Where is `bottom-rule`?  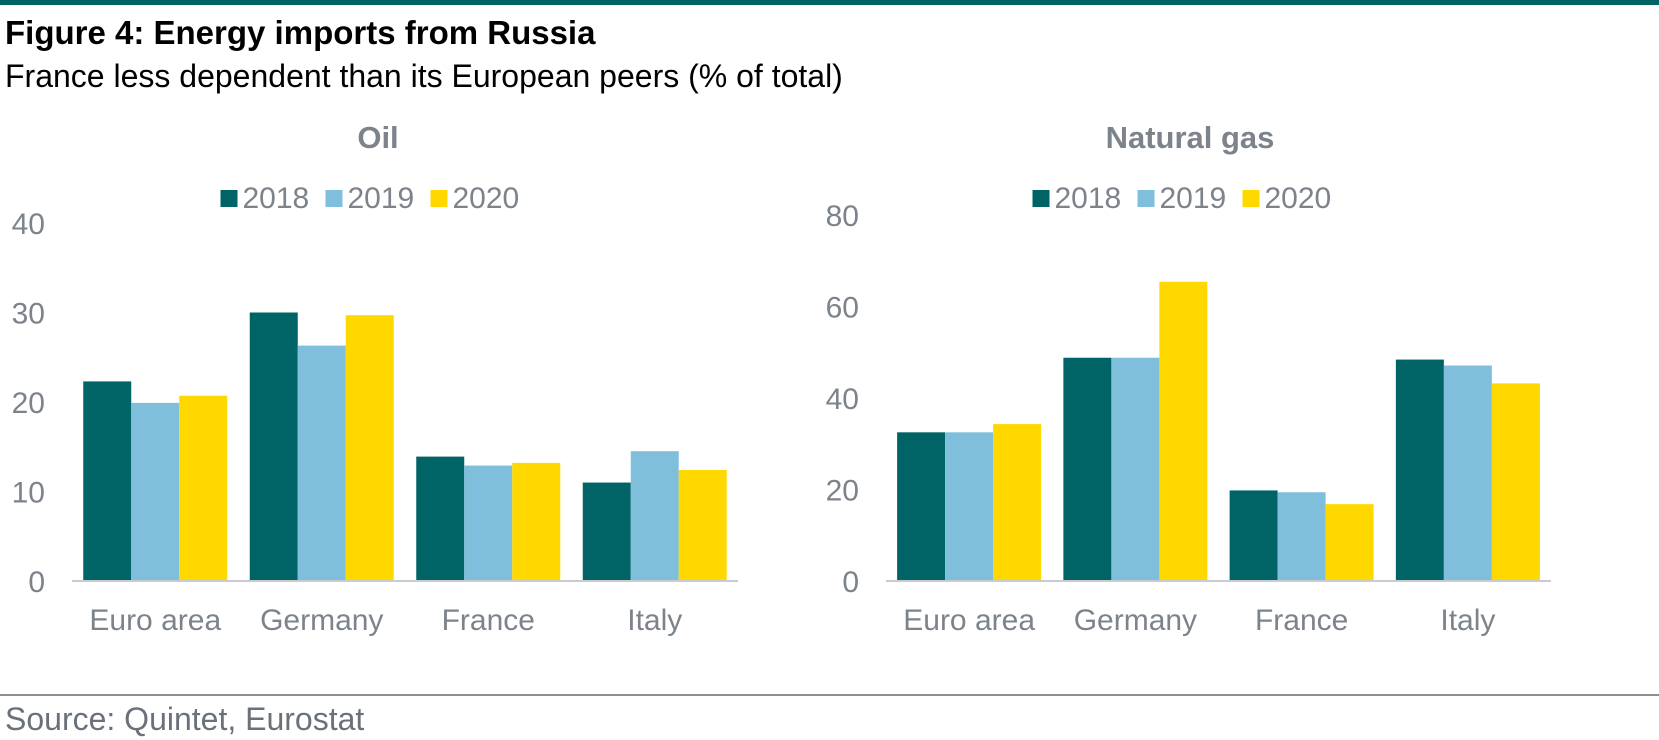 bottom-rule is located at coordinates (829, 695).